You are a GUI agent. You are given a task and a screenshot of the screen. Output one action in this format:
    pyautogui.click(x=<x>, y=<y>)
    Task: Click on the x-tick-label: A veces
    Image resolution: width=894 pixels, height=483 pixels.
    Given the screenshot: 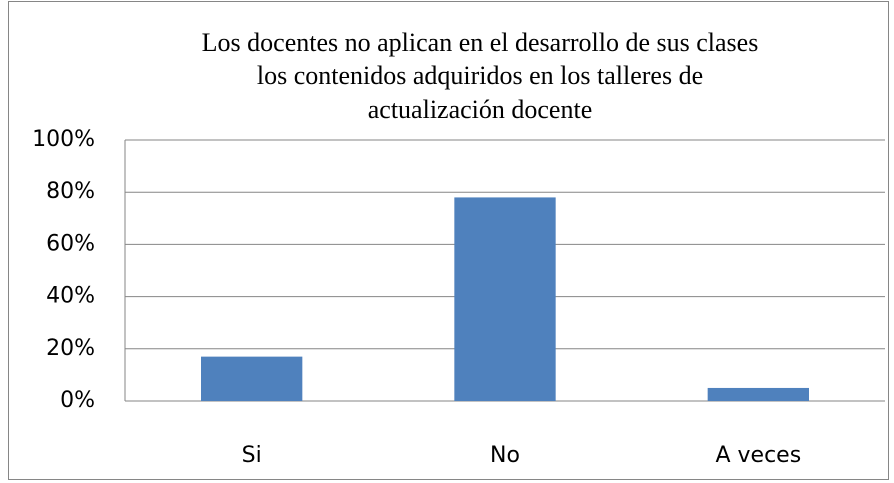 What is the action you would take?
    pyautogui.click(x=758, y=455)
    